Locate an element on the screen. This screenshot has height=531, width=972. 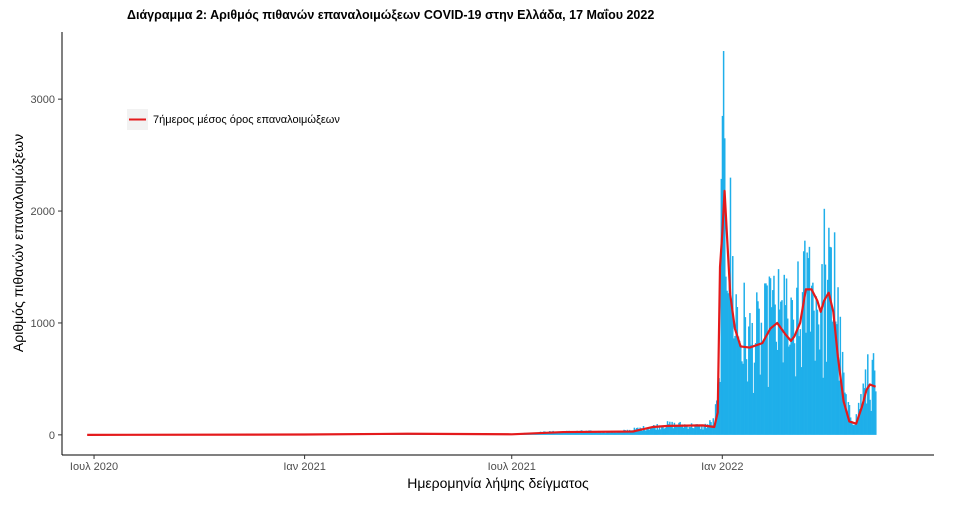
legend: 7ήμερος μέσος όρος επαναλοιμώξεων is located at coordinates (233, 119).